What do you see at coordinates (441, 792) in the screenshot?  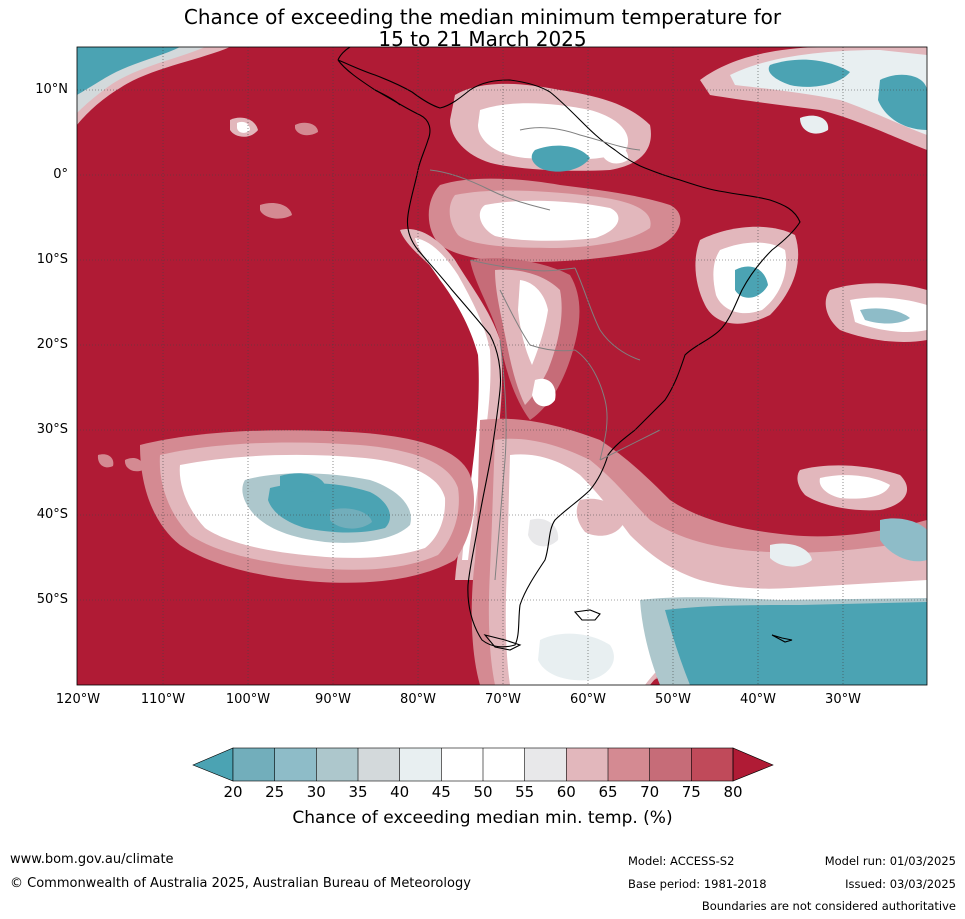 I see `colorbar-label-45: 45` at bounding box center [441, 792].